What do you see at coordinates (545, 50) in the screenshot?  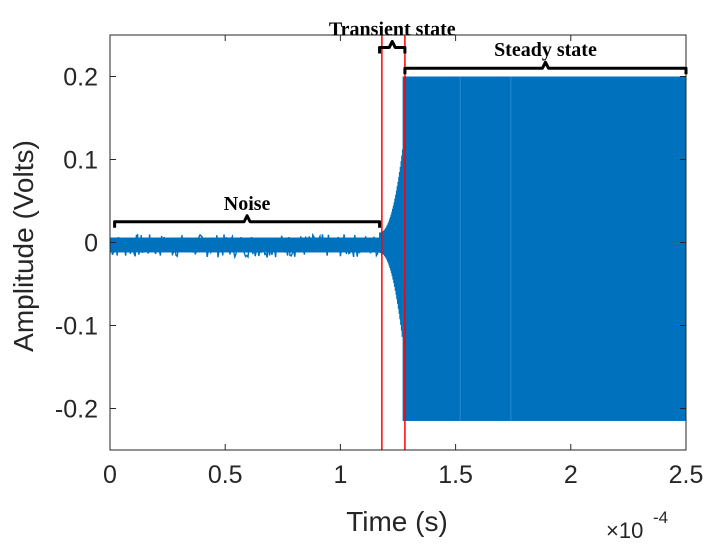 I see `annotation-label: Steady state` at bounding box center [545, 50].